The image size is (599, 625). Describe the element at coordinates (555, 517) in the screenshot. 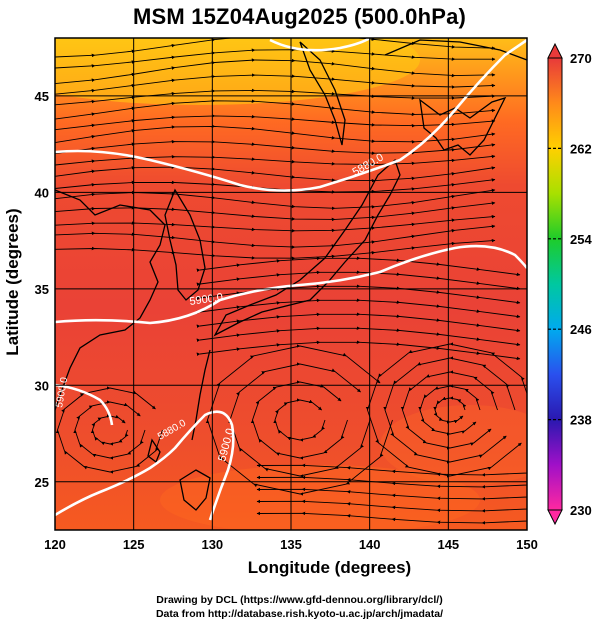

I see `colorbar-lower-arrow` at that location.